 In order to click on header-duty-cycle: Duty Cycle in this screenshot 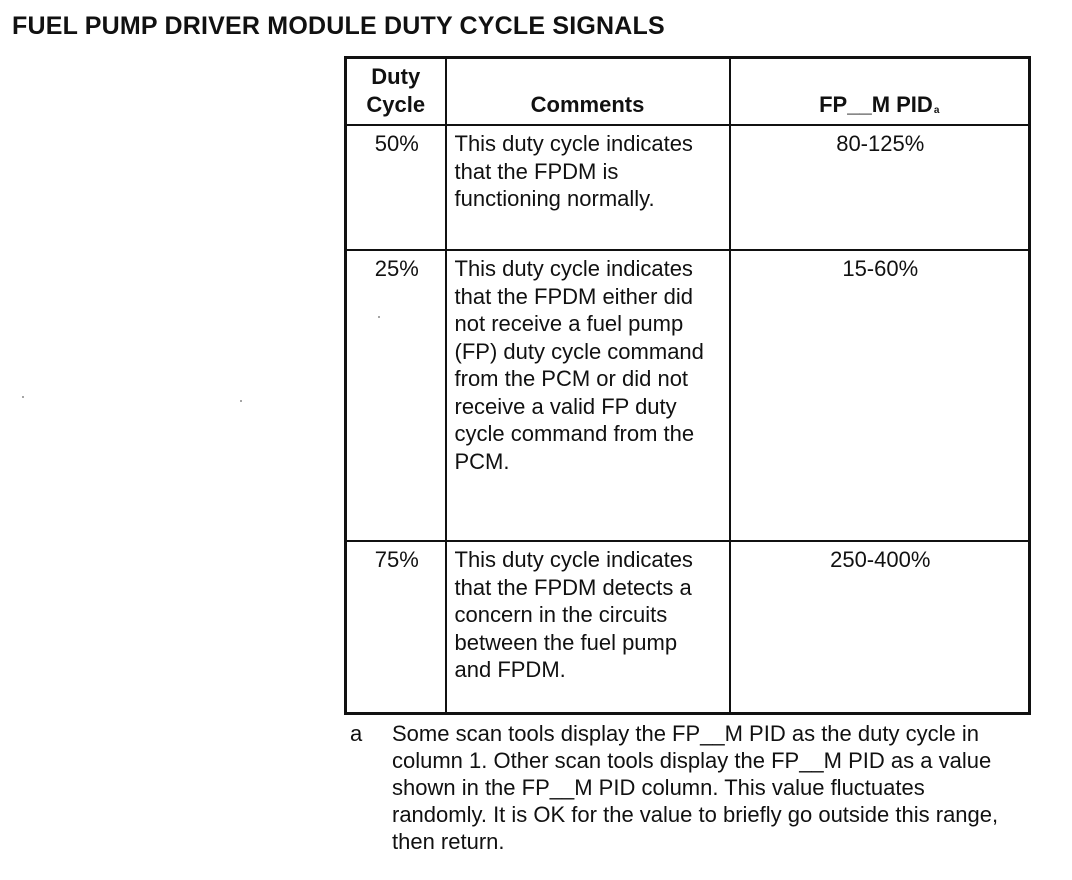, I will do `click(396, 92)`.